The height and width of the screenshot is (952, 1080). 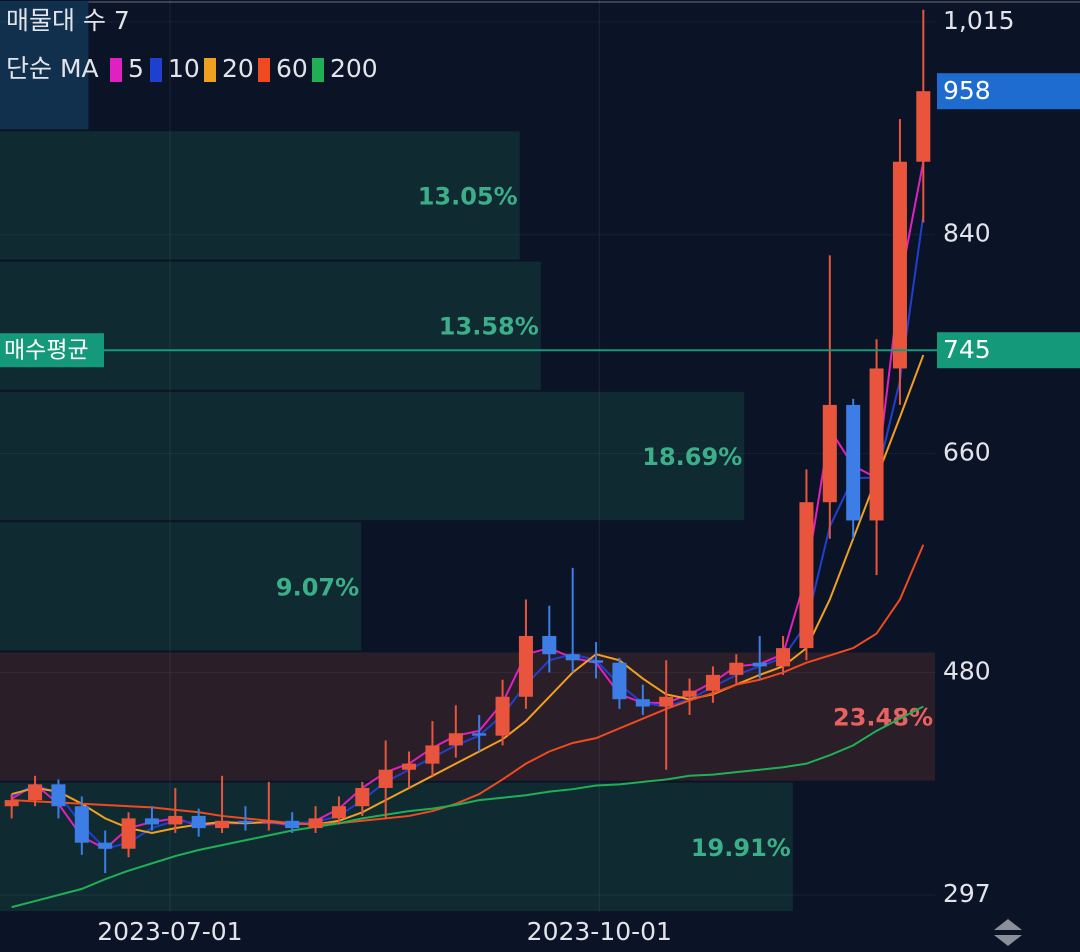 What do you see at coordinates (1008, 350) in the screenshot?
I see `buy-average-price-tag` at bounding box center [1008, 350].